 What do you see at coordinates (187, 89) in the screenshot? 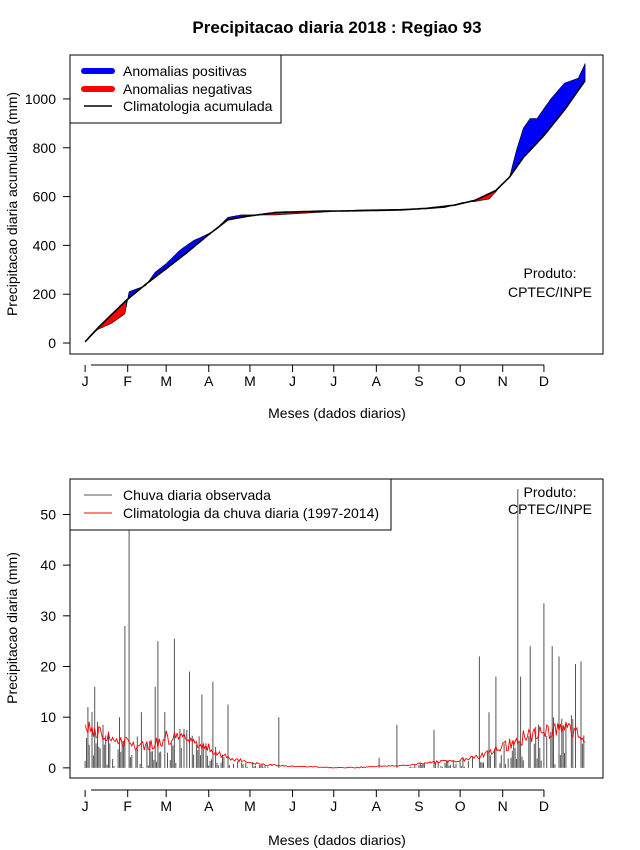
I see `legend-label-negative: Anomalias negativas` at bounding box center [187, 89].